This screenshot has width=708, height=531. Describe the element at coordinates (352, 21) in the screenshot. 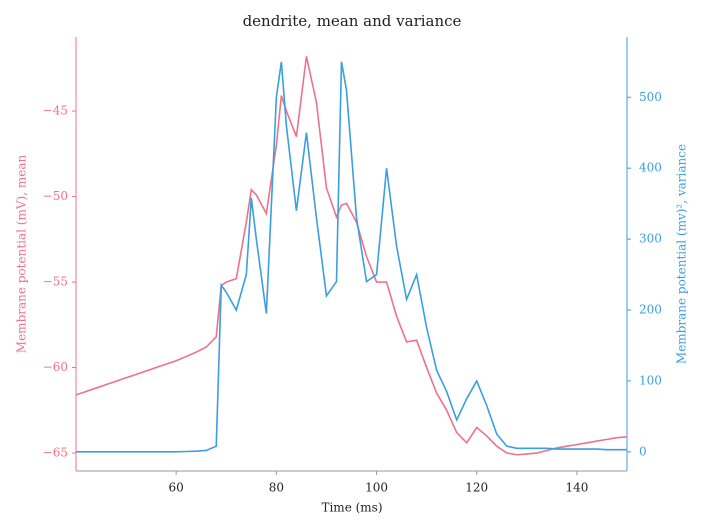

I see `chart-title: dendrite, mean and variance` at that location.